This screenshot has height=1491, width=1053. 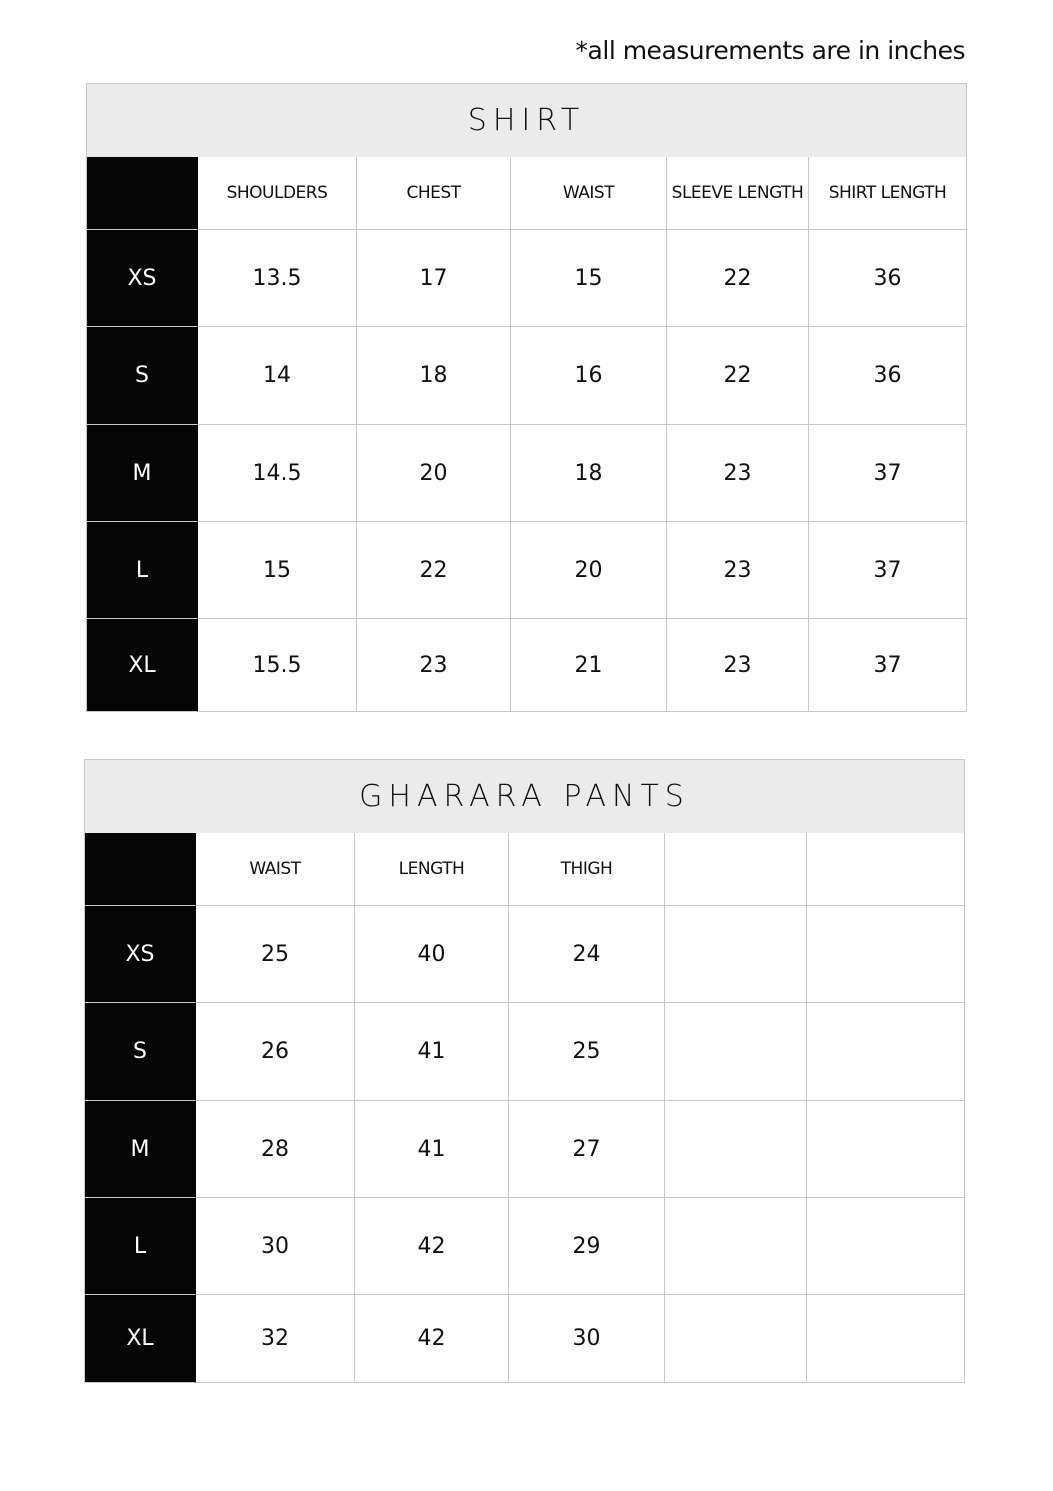 I want to click on measurement-note: *all measurements are in inches, so click(x=770, y=50).